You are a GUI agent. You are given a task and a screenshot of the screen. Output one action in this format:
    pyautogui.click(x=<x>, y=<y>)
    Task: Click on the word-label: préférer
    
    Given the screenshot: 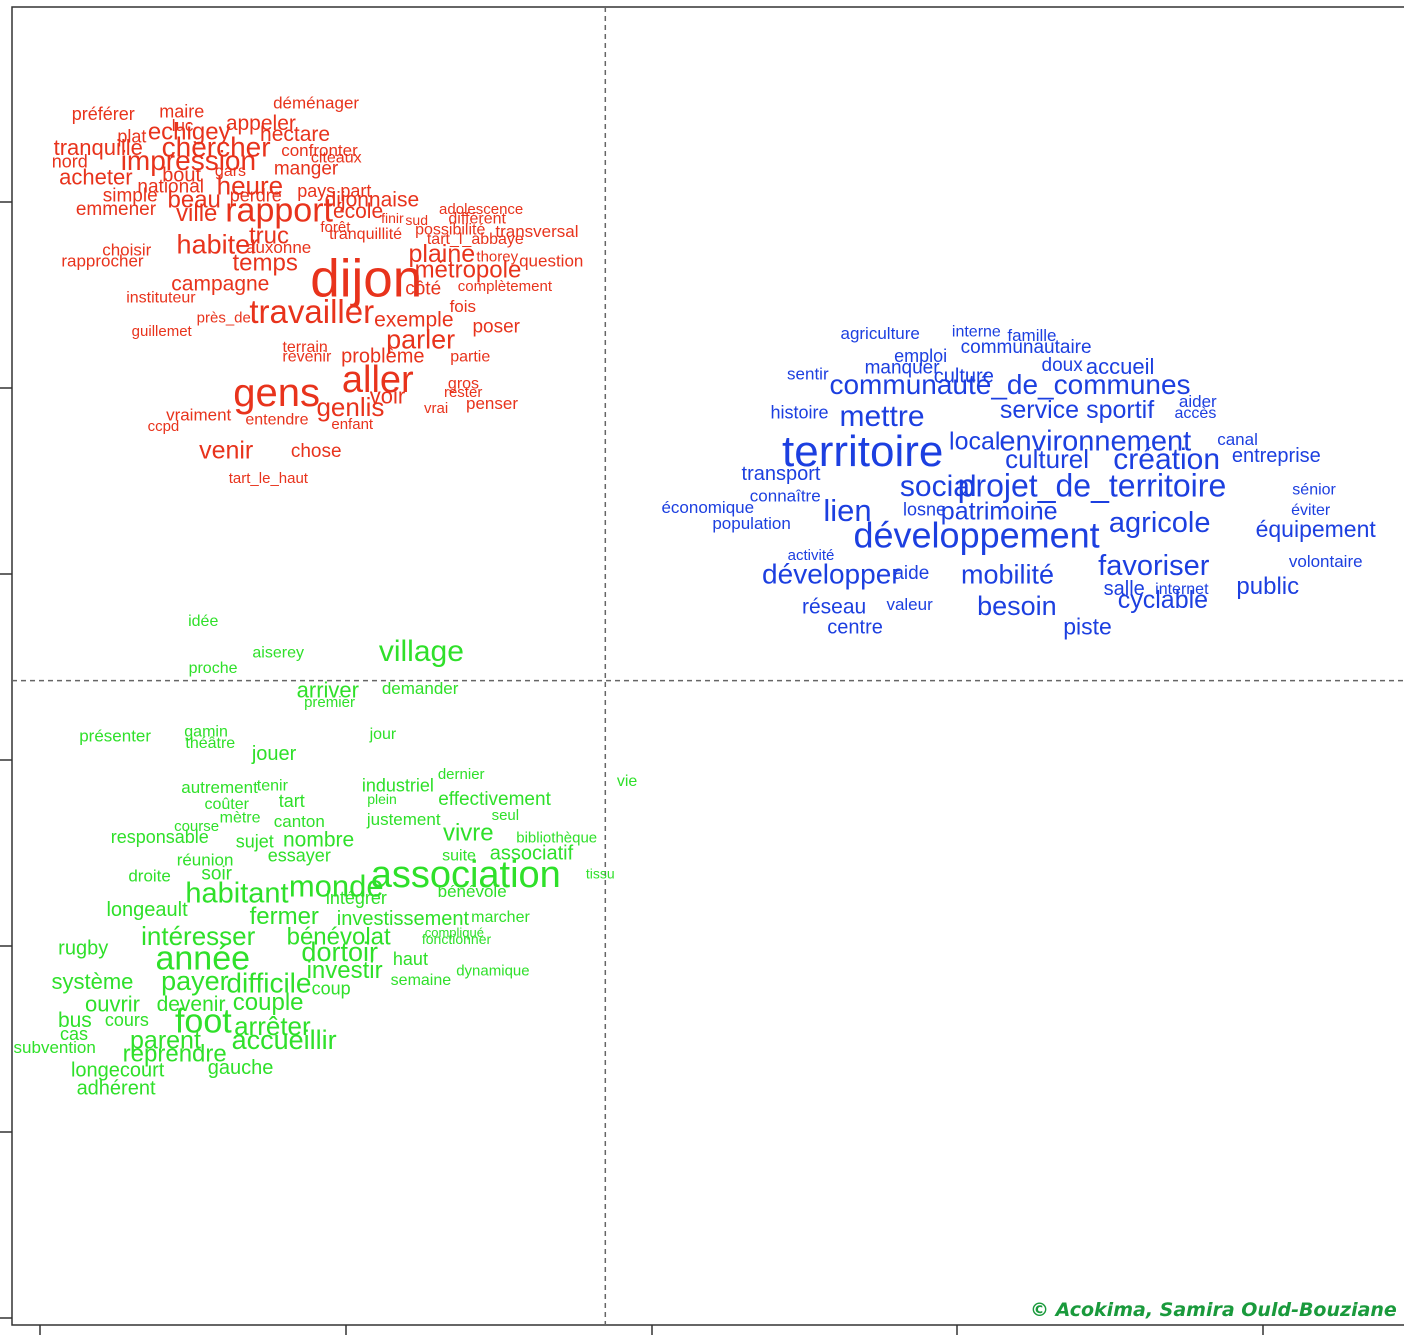 What is the action you would take?
    pyautogui.click(x=103, y=114)
    